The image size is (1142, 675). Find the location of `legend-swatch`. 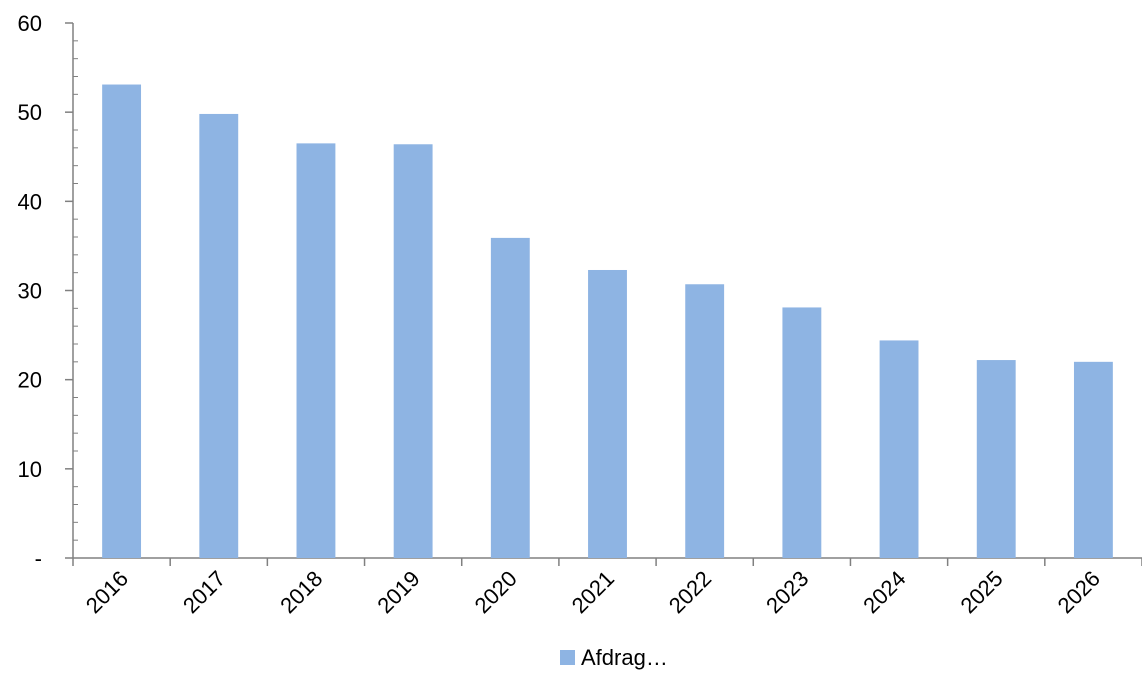

legend-swatch is located at coordinates (567, 657).